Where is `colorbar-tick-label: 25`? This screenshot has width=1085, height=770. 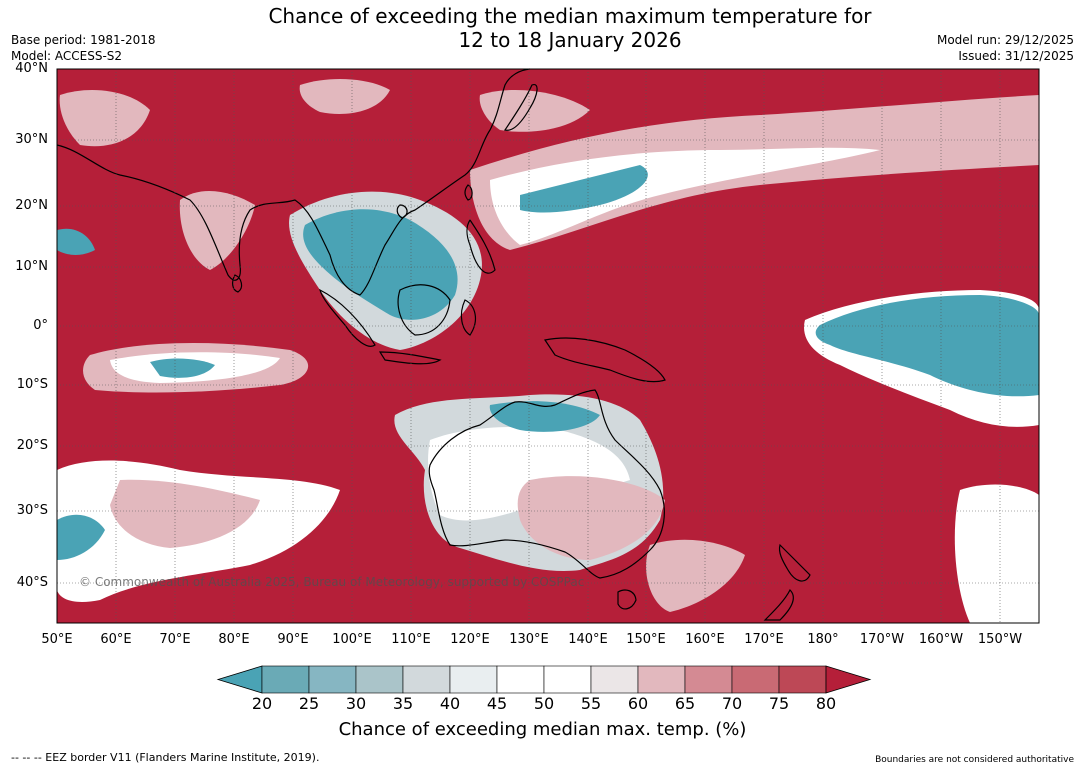
colorbar-tick-label: 25 is located at coordinates (309, 703).